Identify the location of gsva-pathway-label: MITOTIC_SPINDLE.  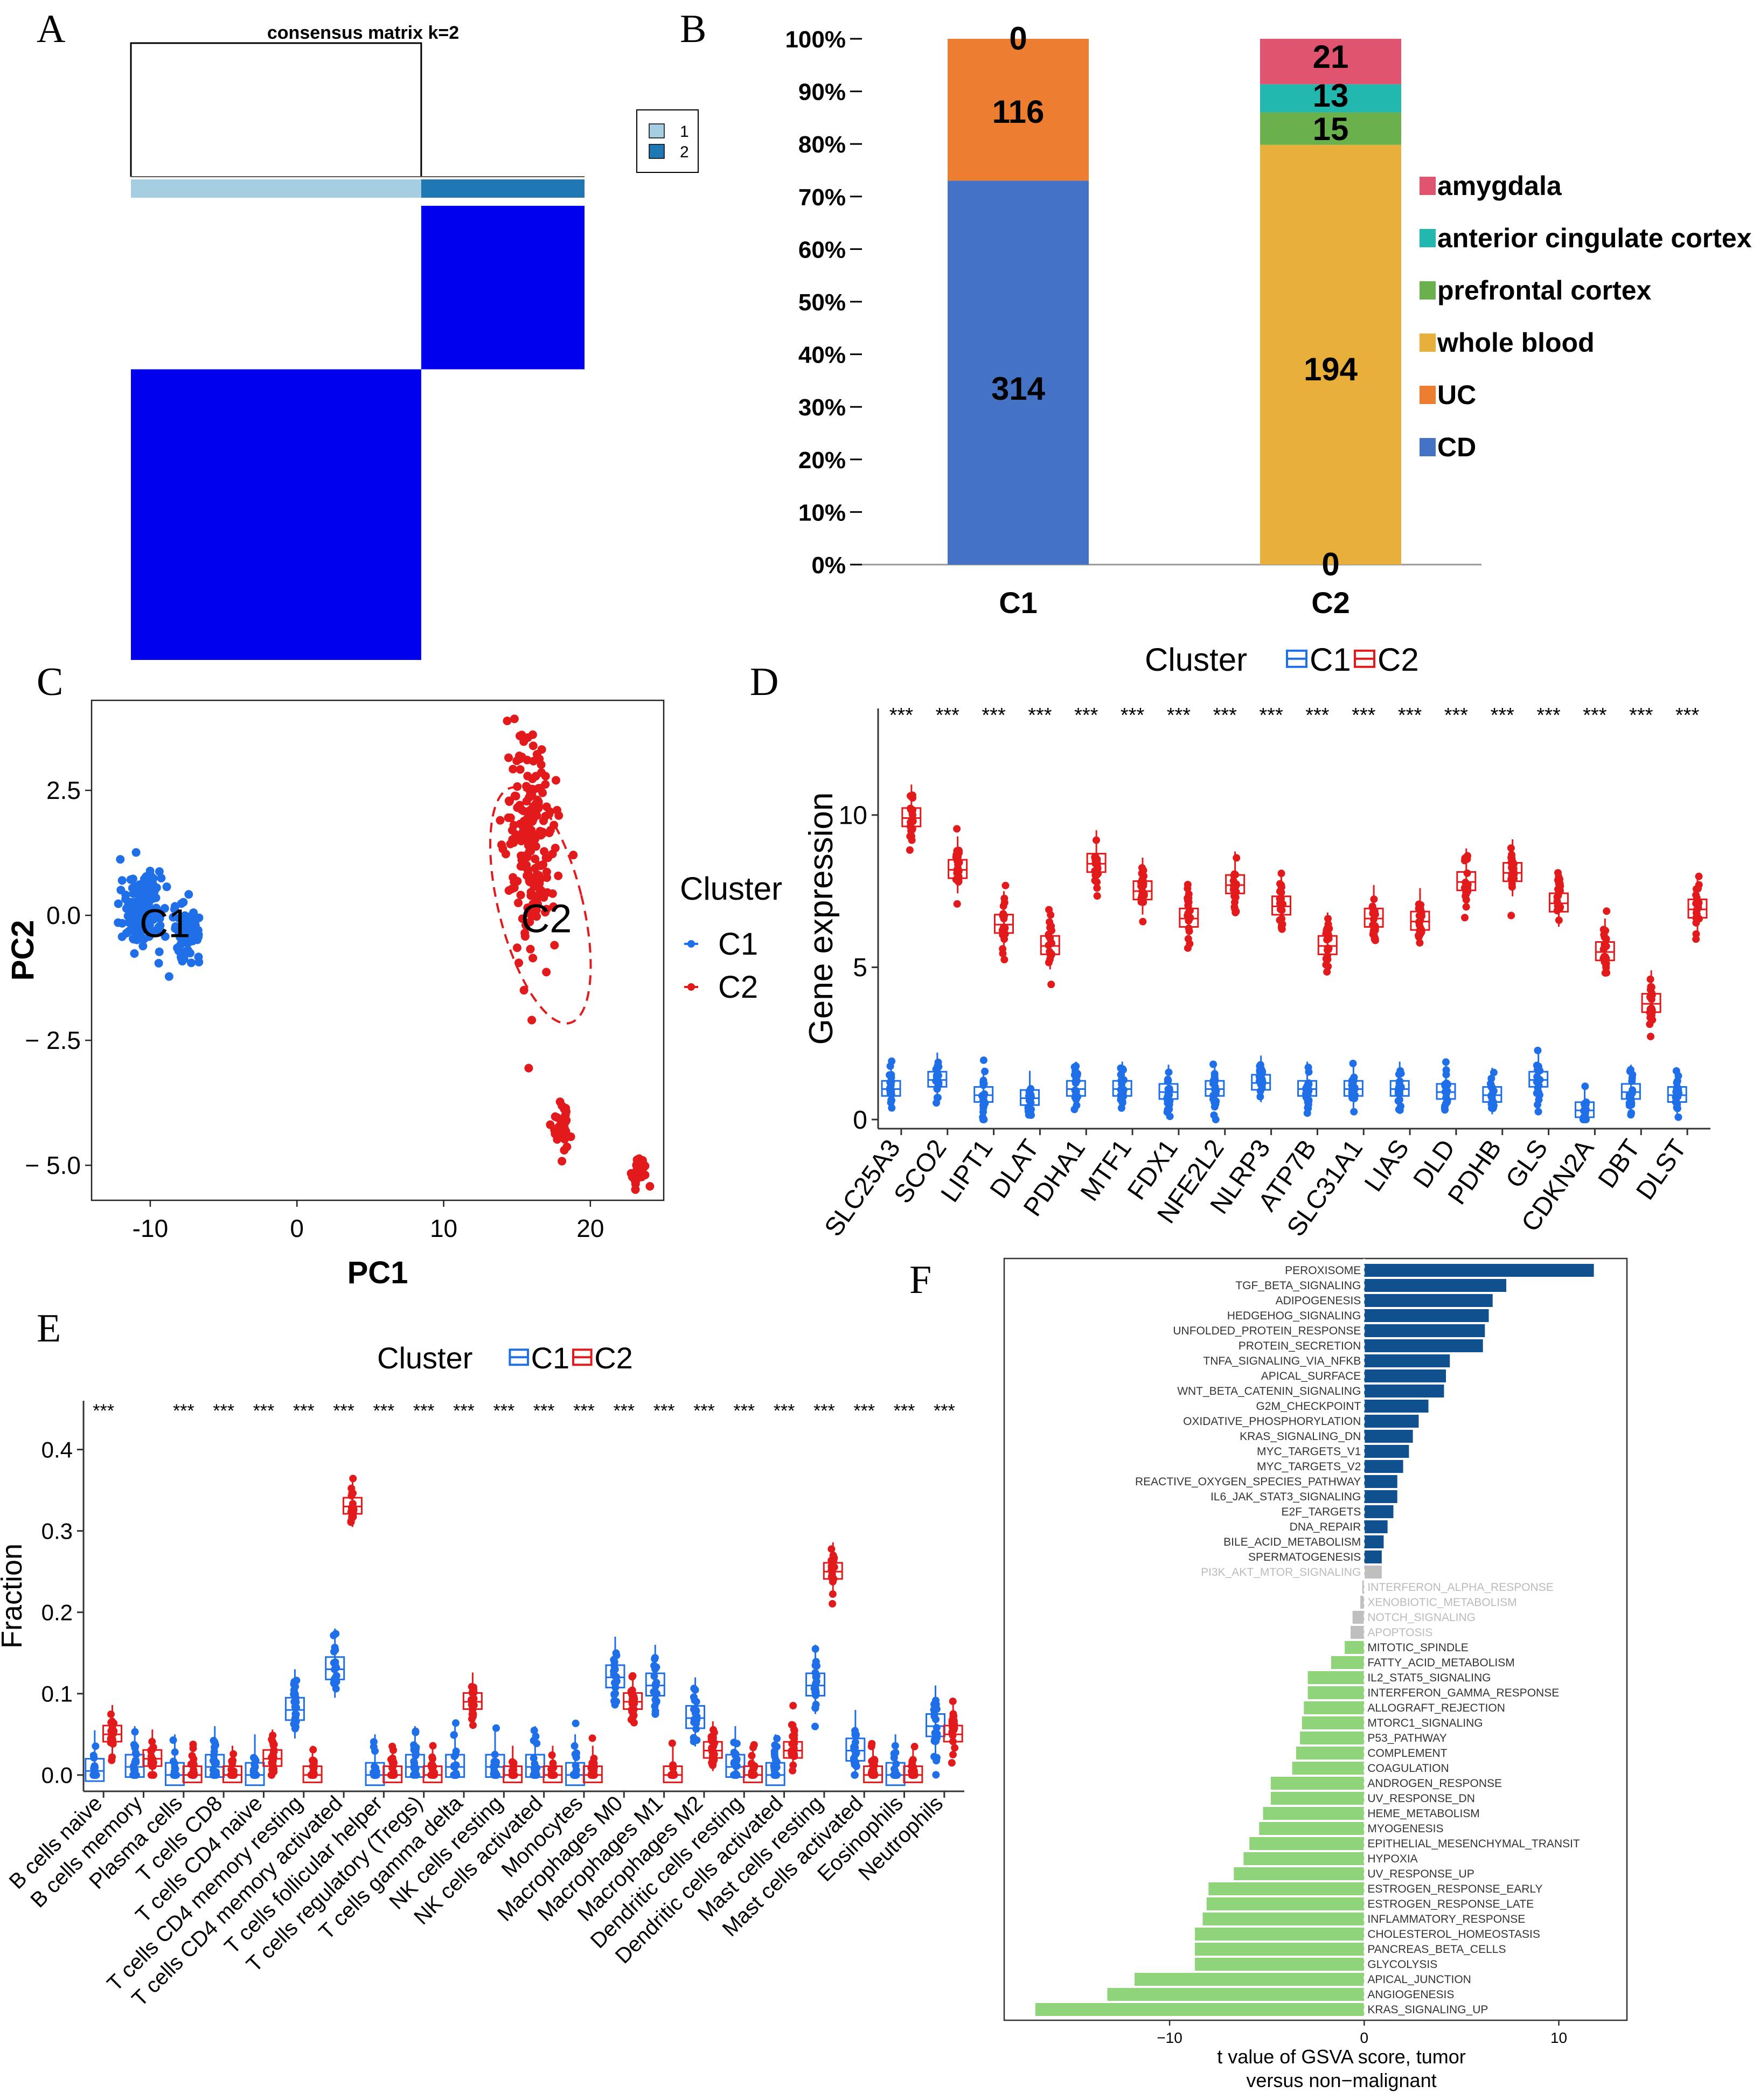
(1417, 1648).